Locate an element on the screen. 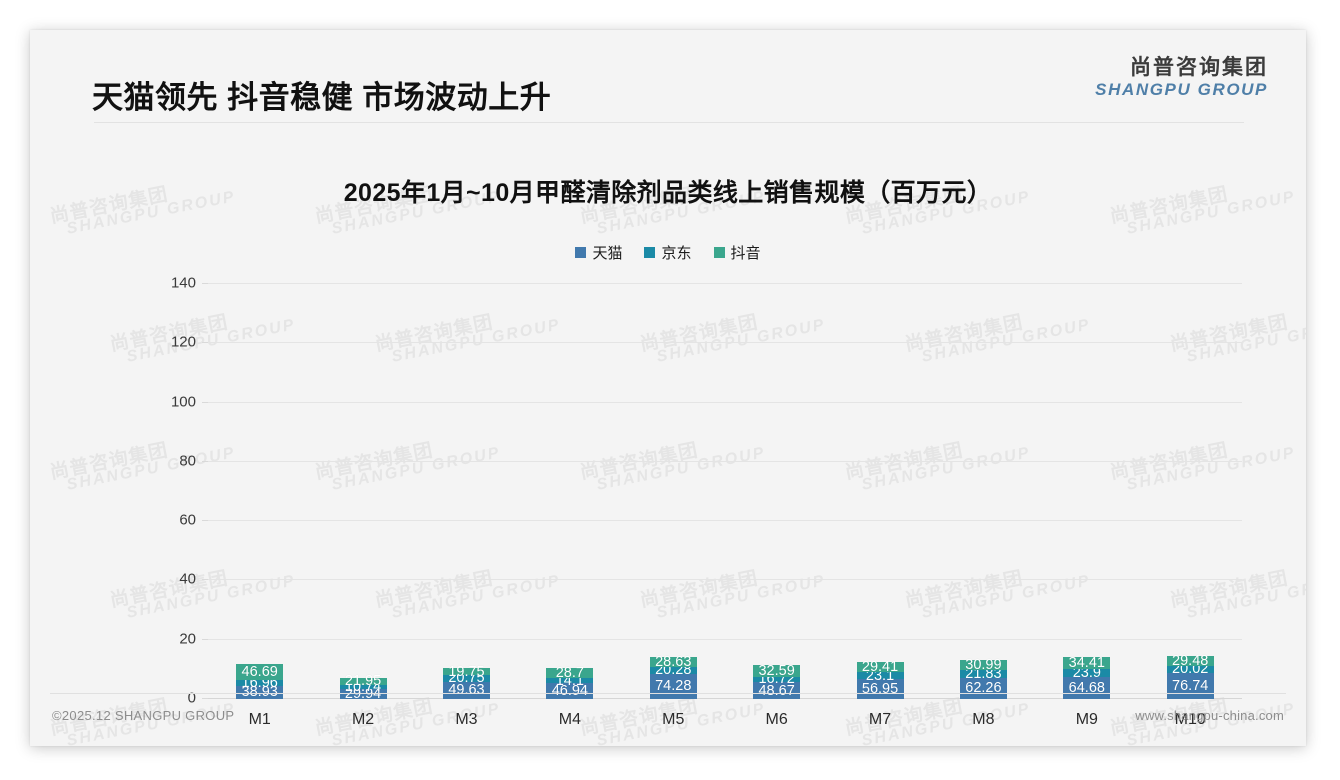 The height and width of the screenshot is (780, 1340). bar-segment-抖音: 46.69 is located at coordinates (260, 671).